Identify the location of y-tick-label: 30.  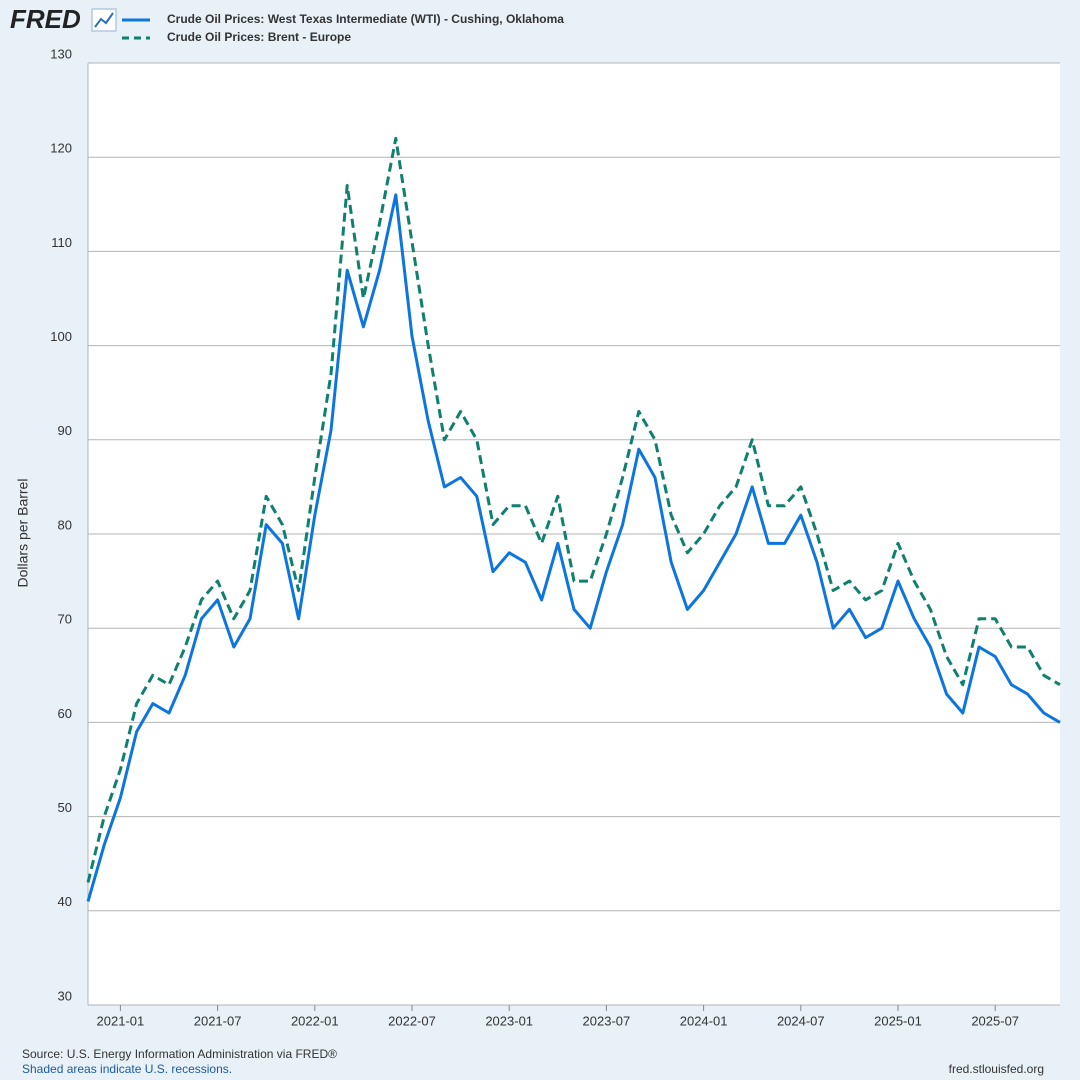
(65, 995).